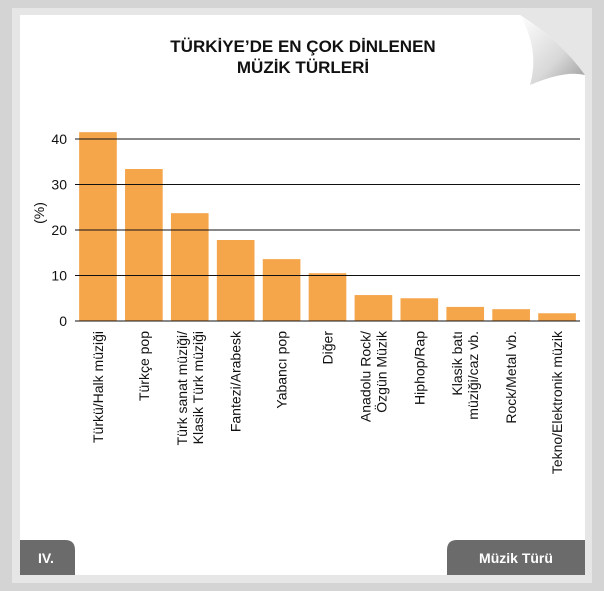 The height and width of the screenshot is (591, 604). I want to click on x-label-badge, so click(516, 557).